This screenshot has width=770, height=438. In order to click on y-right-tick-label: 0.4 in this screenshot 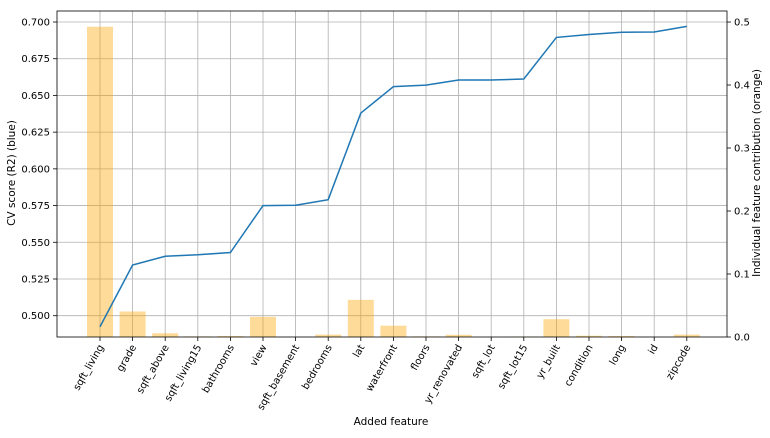, I will do `click(742, 86)`.